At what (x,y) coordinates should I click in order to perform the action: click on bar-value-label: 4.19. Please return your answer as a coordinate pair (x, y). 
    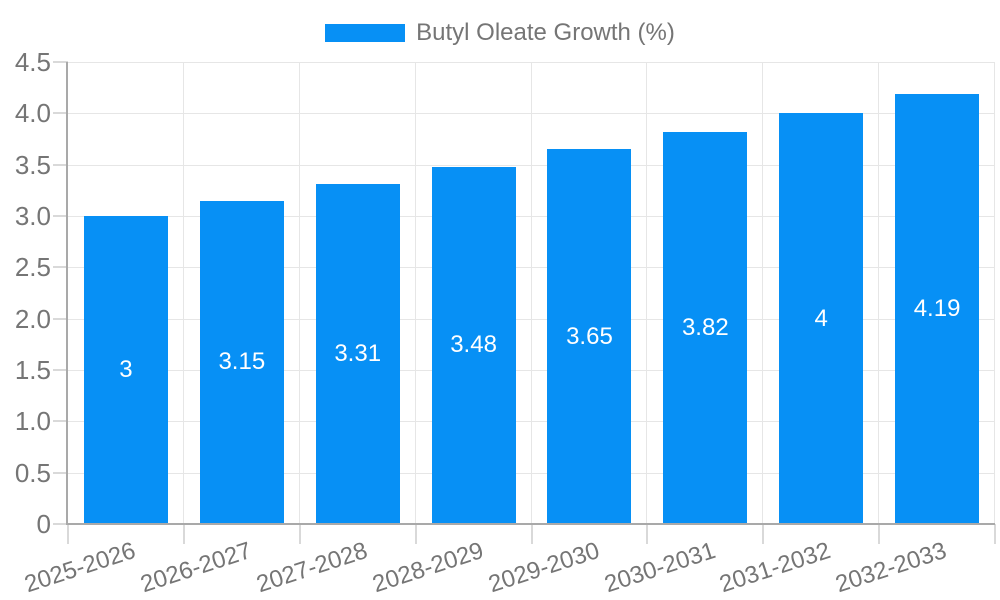
    Looking at the image, I should click on (937, 308).